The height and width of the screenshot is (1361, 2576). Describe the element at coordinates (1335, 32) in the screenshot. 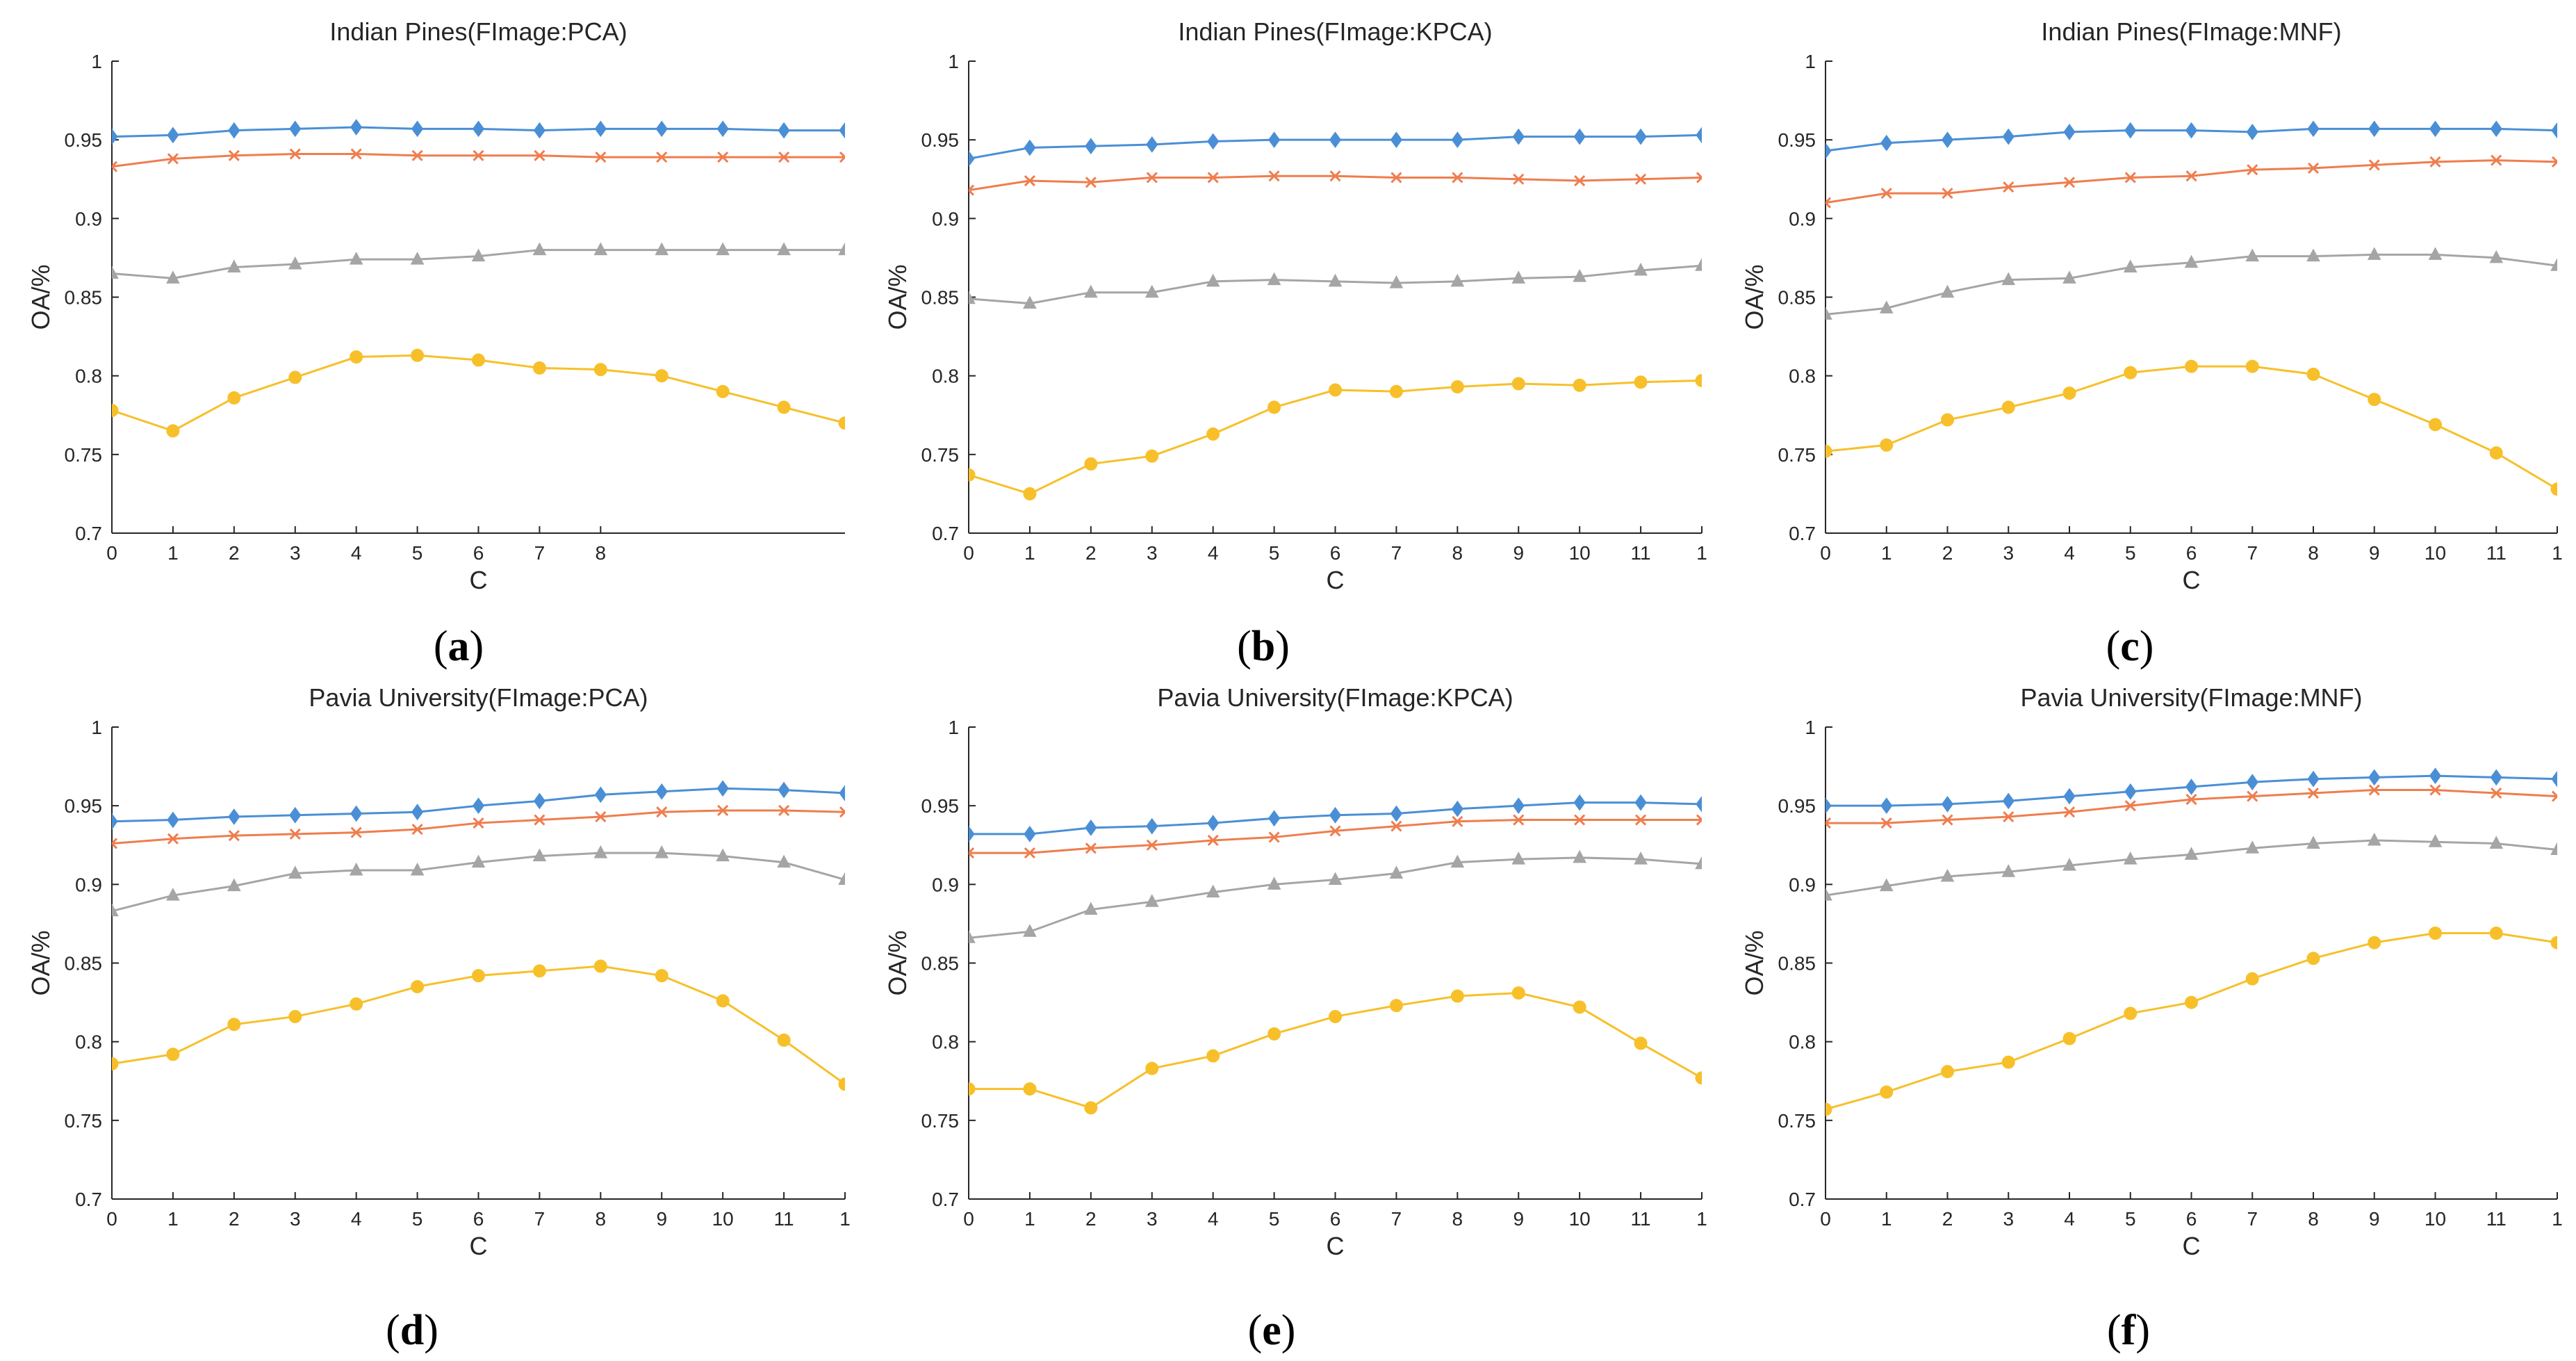

I see `chart-title: Indian Pines(FImage:KPCA)` at that location.